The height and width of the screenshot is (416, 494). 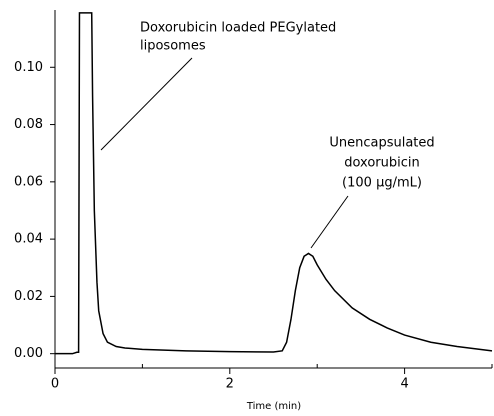 What do you see at coordinates (238, 28) in the screenshot?
I see `annotation: Doxorubicin loaded PEGylated` at bounding box center [238, 28].